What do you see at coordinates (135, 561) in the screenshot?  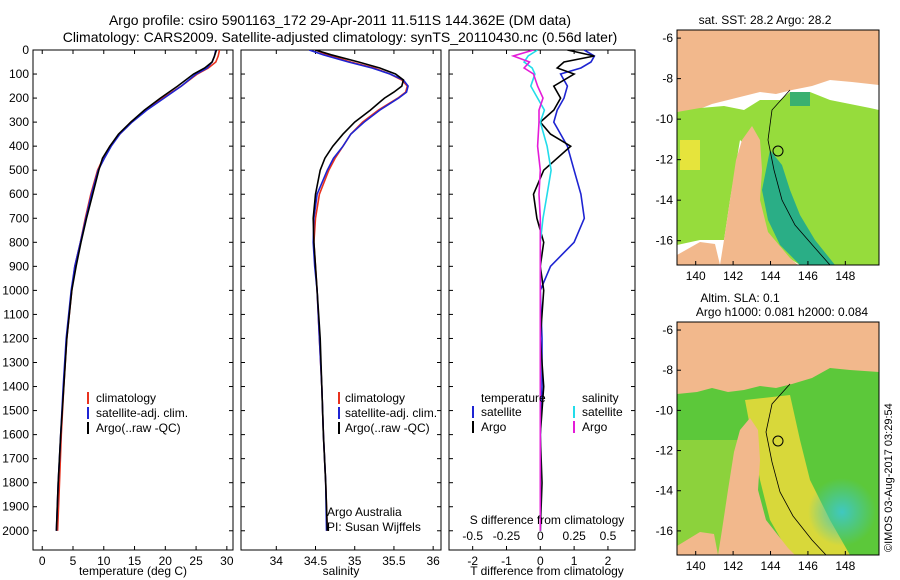 I see `x-tick-label: 15` at bounding box center [135, 561].